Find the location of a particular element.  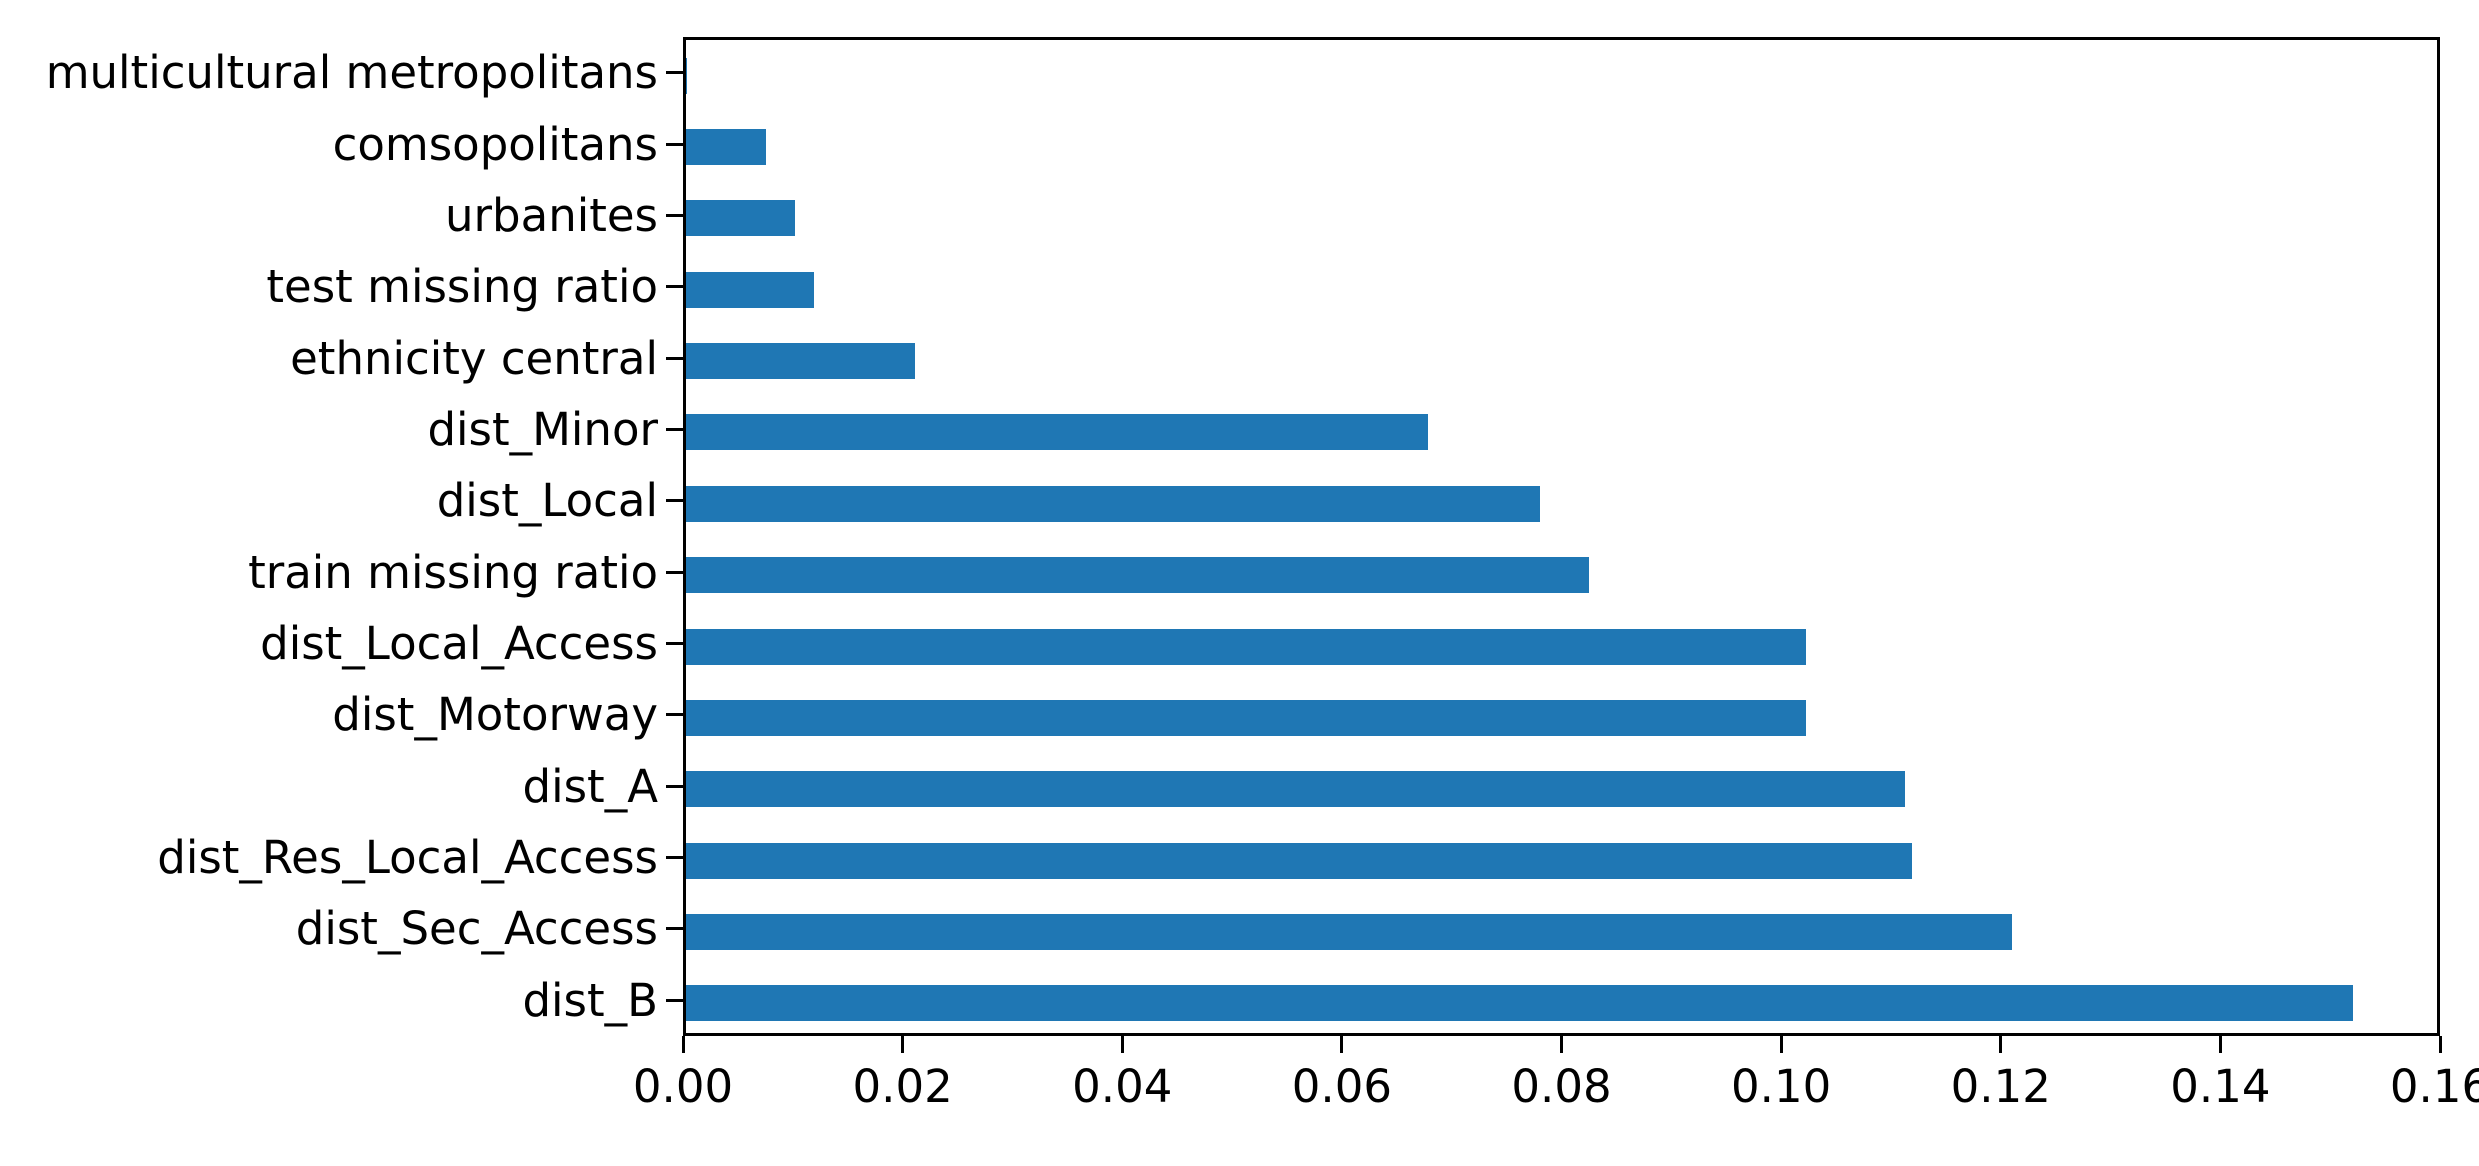

x-tick-label: 0.12 is located at coordinates (2000, 1086).